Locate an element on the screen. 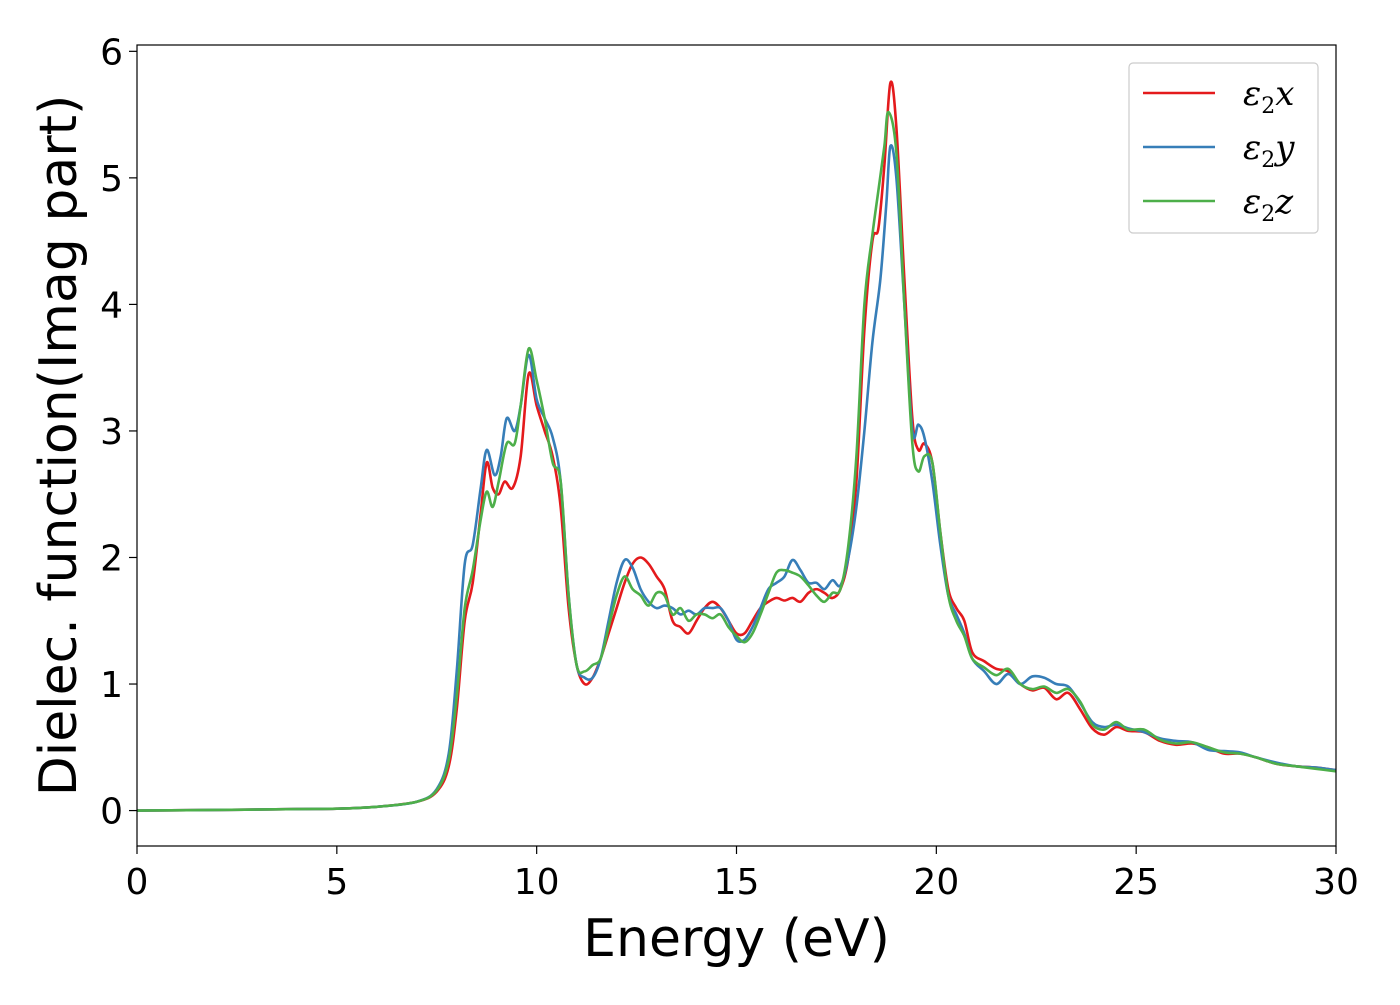 This screenshot has width=1400, height=1005. x-tick-label: 10 is located at coordinates (537, 882).